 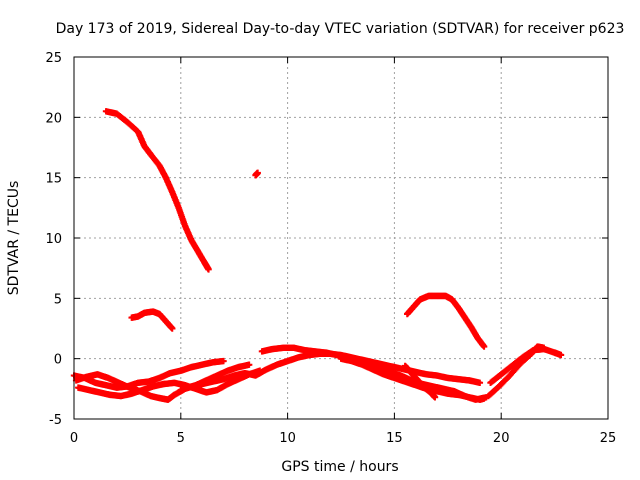 What do you see at coordinates (339, 467) in the screenshot?
I see `x-axis-label: GPS time / hours` at bounding box center [339, 467].